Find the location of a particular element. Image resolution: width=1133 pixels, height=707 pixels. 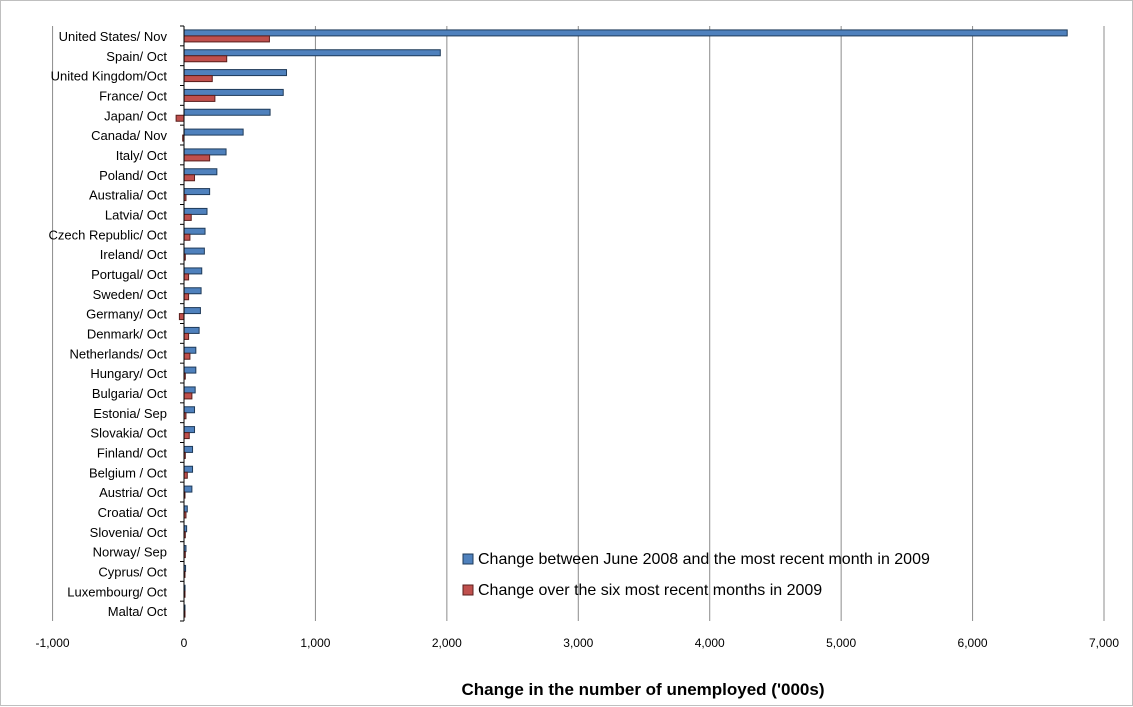

category-label: Slovenia/ Oct is located at coordinates (129, 532).